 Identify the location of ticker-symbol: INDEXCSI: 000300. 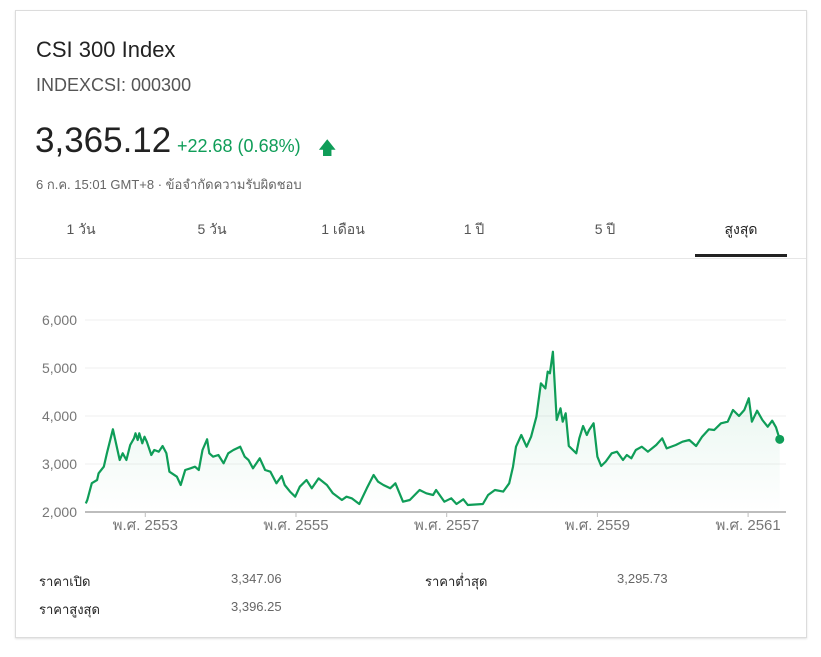
(114, 85).